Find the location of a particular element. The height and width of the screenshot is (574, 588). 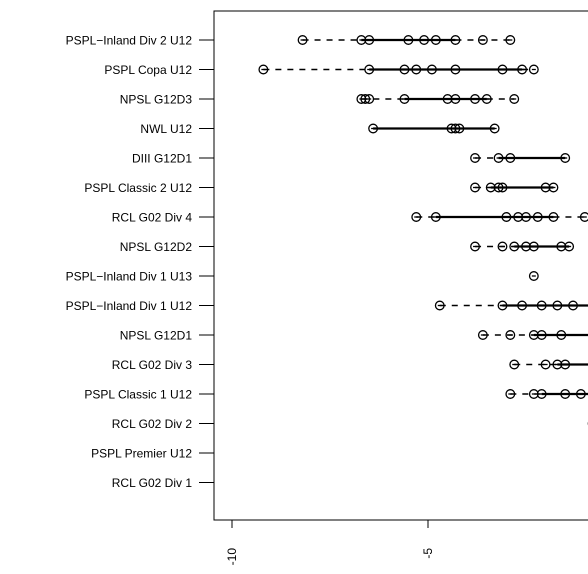

y-tick-label: PSPL Premier U12 is located at coordinates (141, 454).